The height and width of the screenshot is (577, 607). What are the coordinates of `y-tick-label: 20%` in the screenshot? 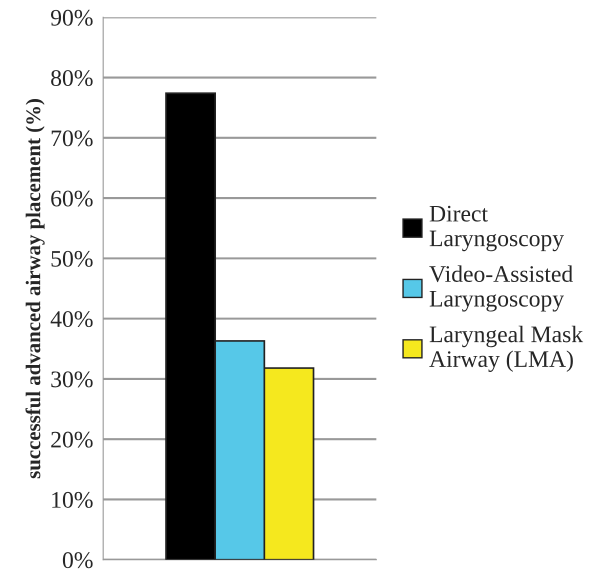 It's located at (72, 440).